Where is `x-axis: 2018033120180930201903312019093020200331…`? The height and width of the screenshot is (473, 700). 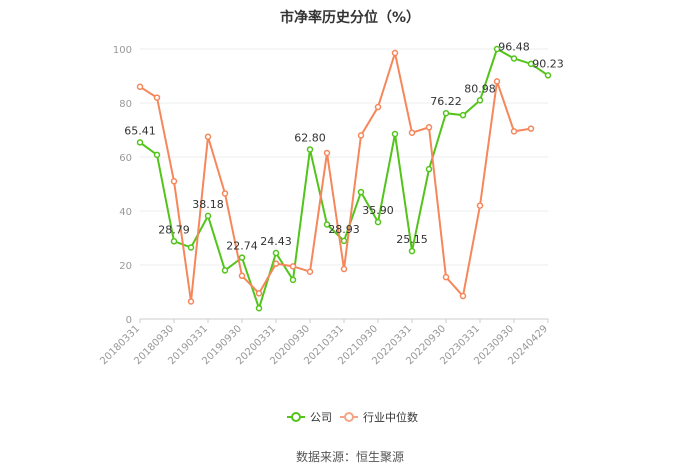
x-axis: 2018033120180930201903312019093020200331… is located at coordinates (324, 343).